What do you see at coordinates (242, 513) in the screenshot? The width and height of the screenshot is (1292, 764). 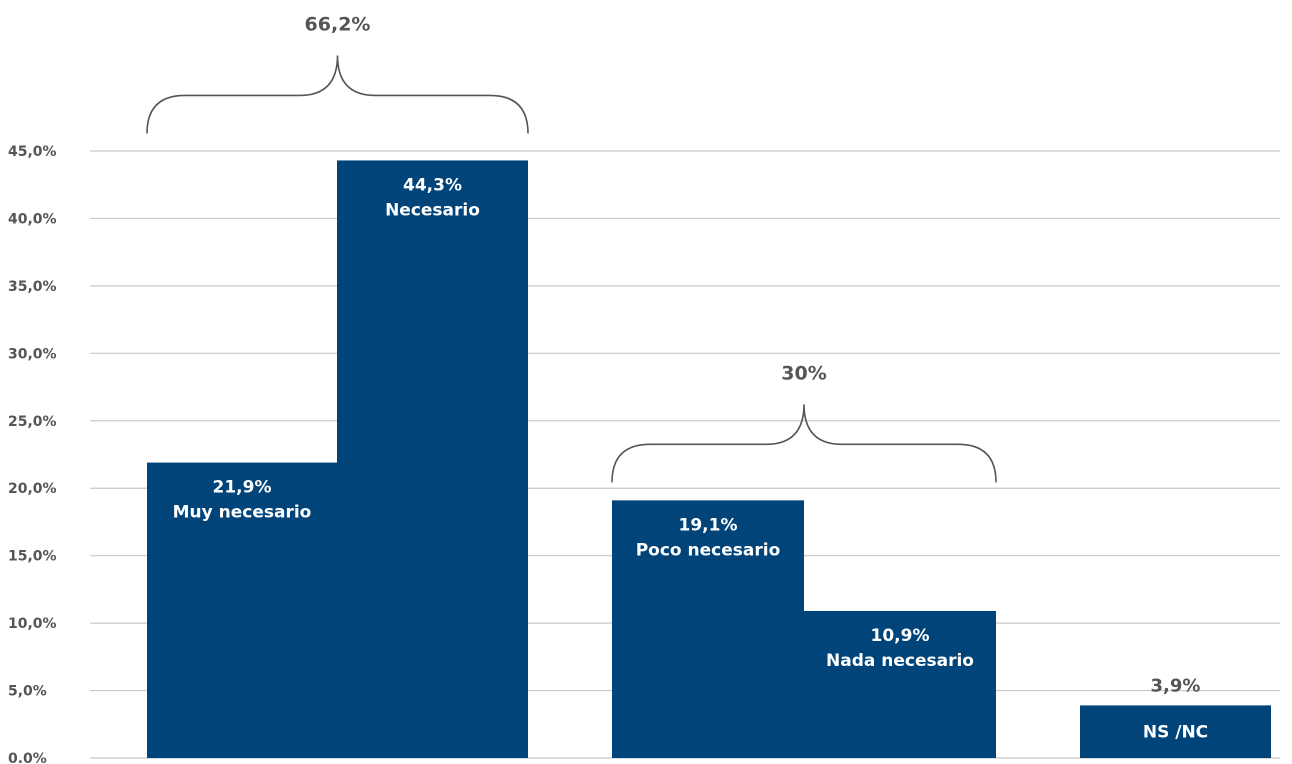 I see `category-label-0: Muy necesario` at bounding box center [242, 513].